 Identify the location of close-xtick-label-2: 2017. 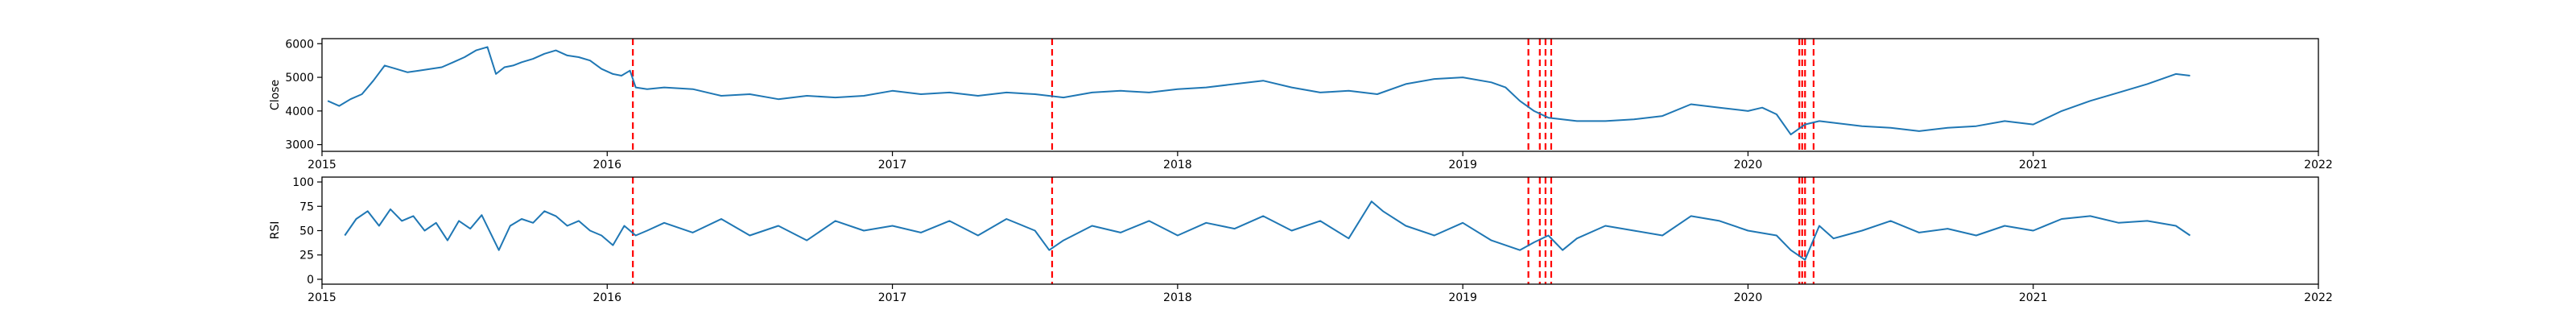
(892, 165).